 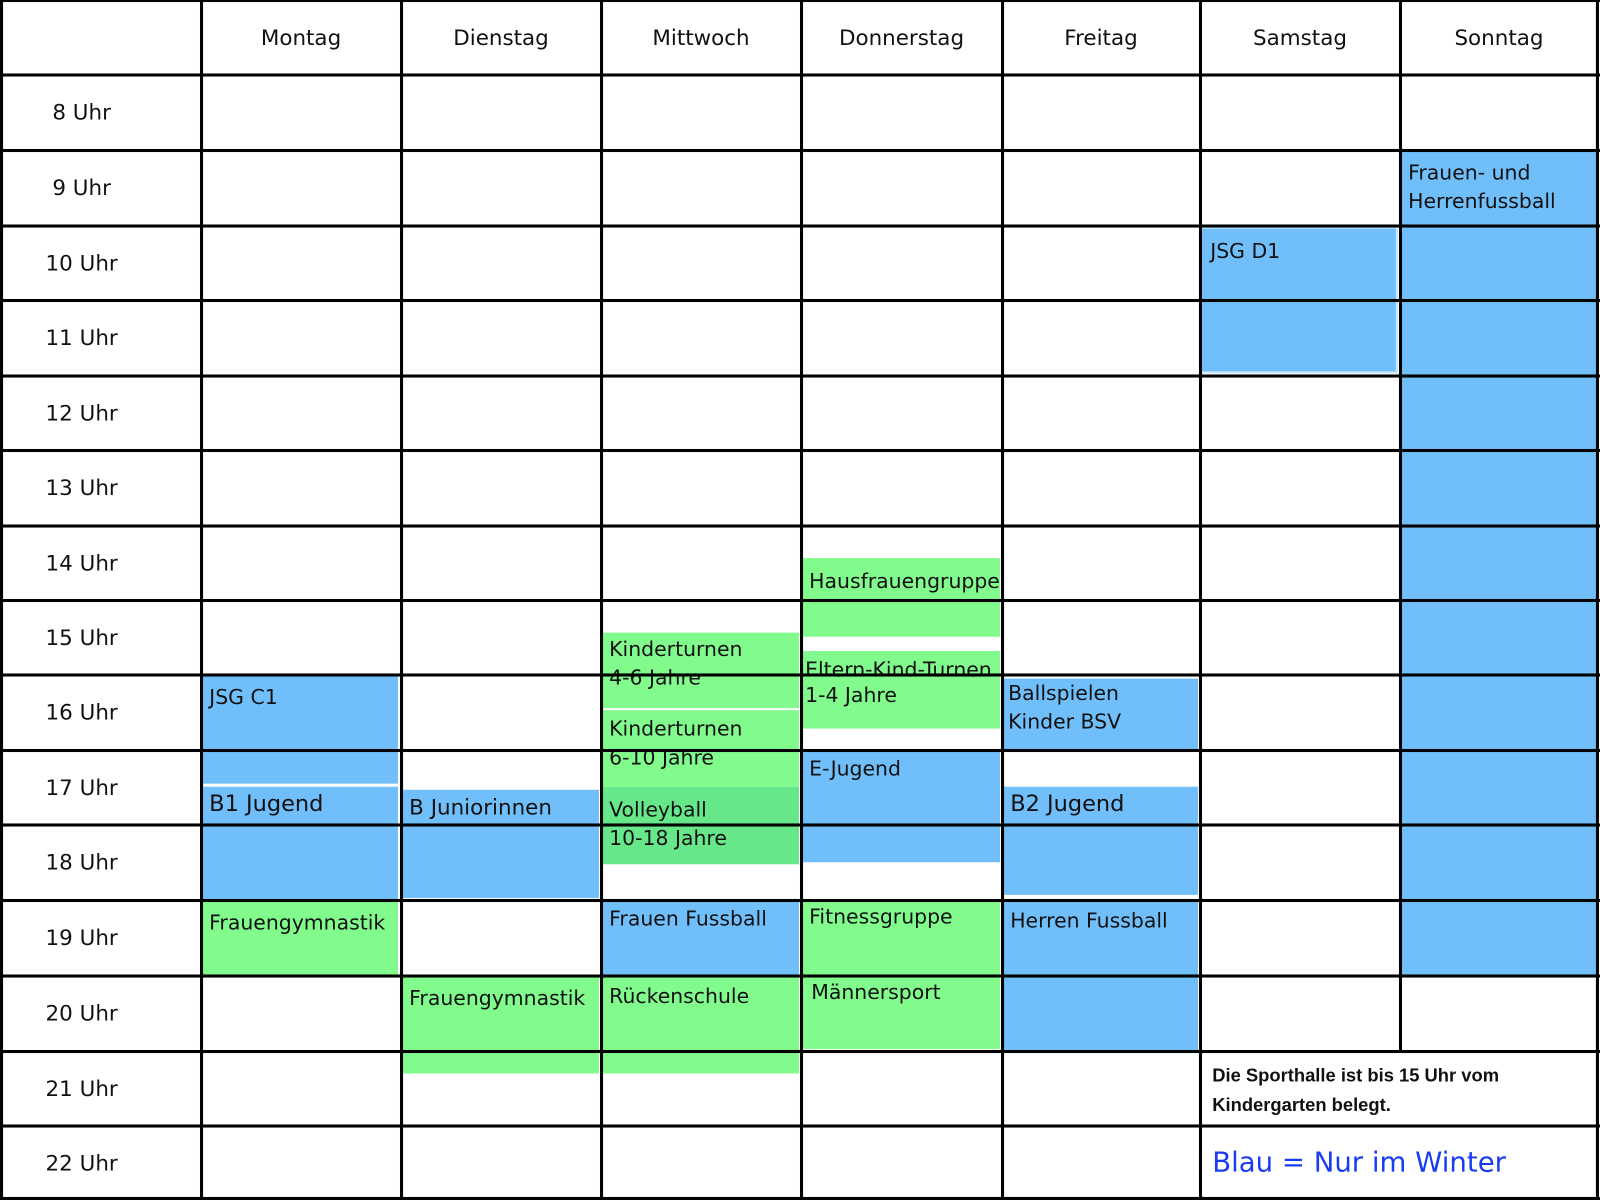 What do you see at coordinates (501, 37) in the screenshot?
I see `day-header-dienstag: Dienstag` at bounding box center [501, 37].